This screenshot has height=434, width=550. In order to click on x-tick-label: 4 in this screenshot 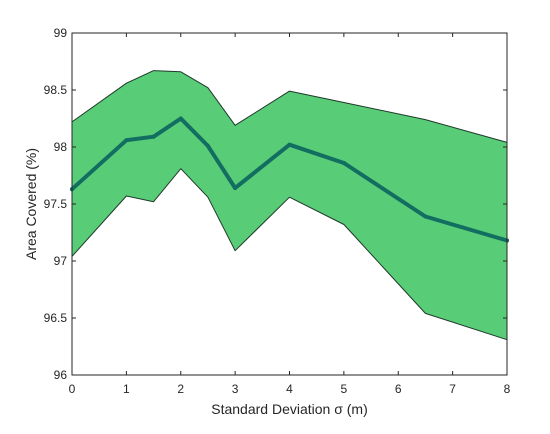, I will do `click(289, 389)`.